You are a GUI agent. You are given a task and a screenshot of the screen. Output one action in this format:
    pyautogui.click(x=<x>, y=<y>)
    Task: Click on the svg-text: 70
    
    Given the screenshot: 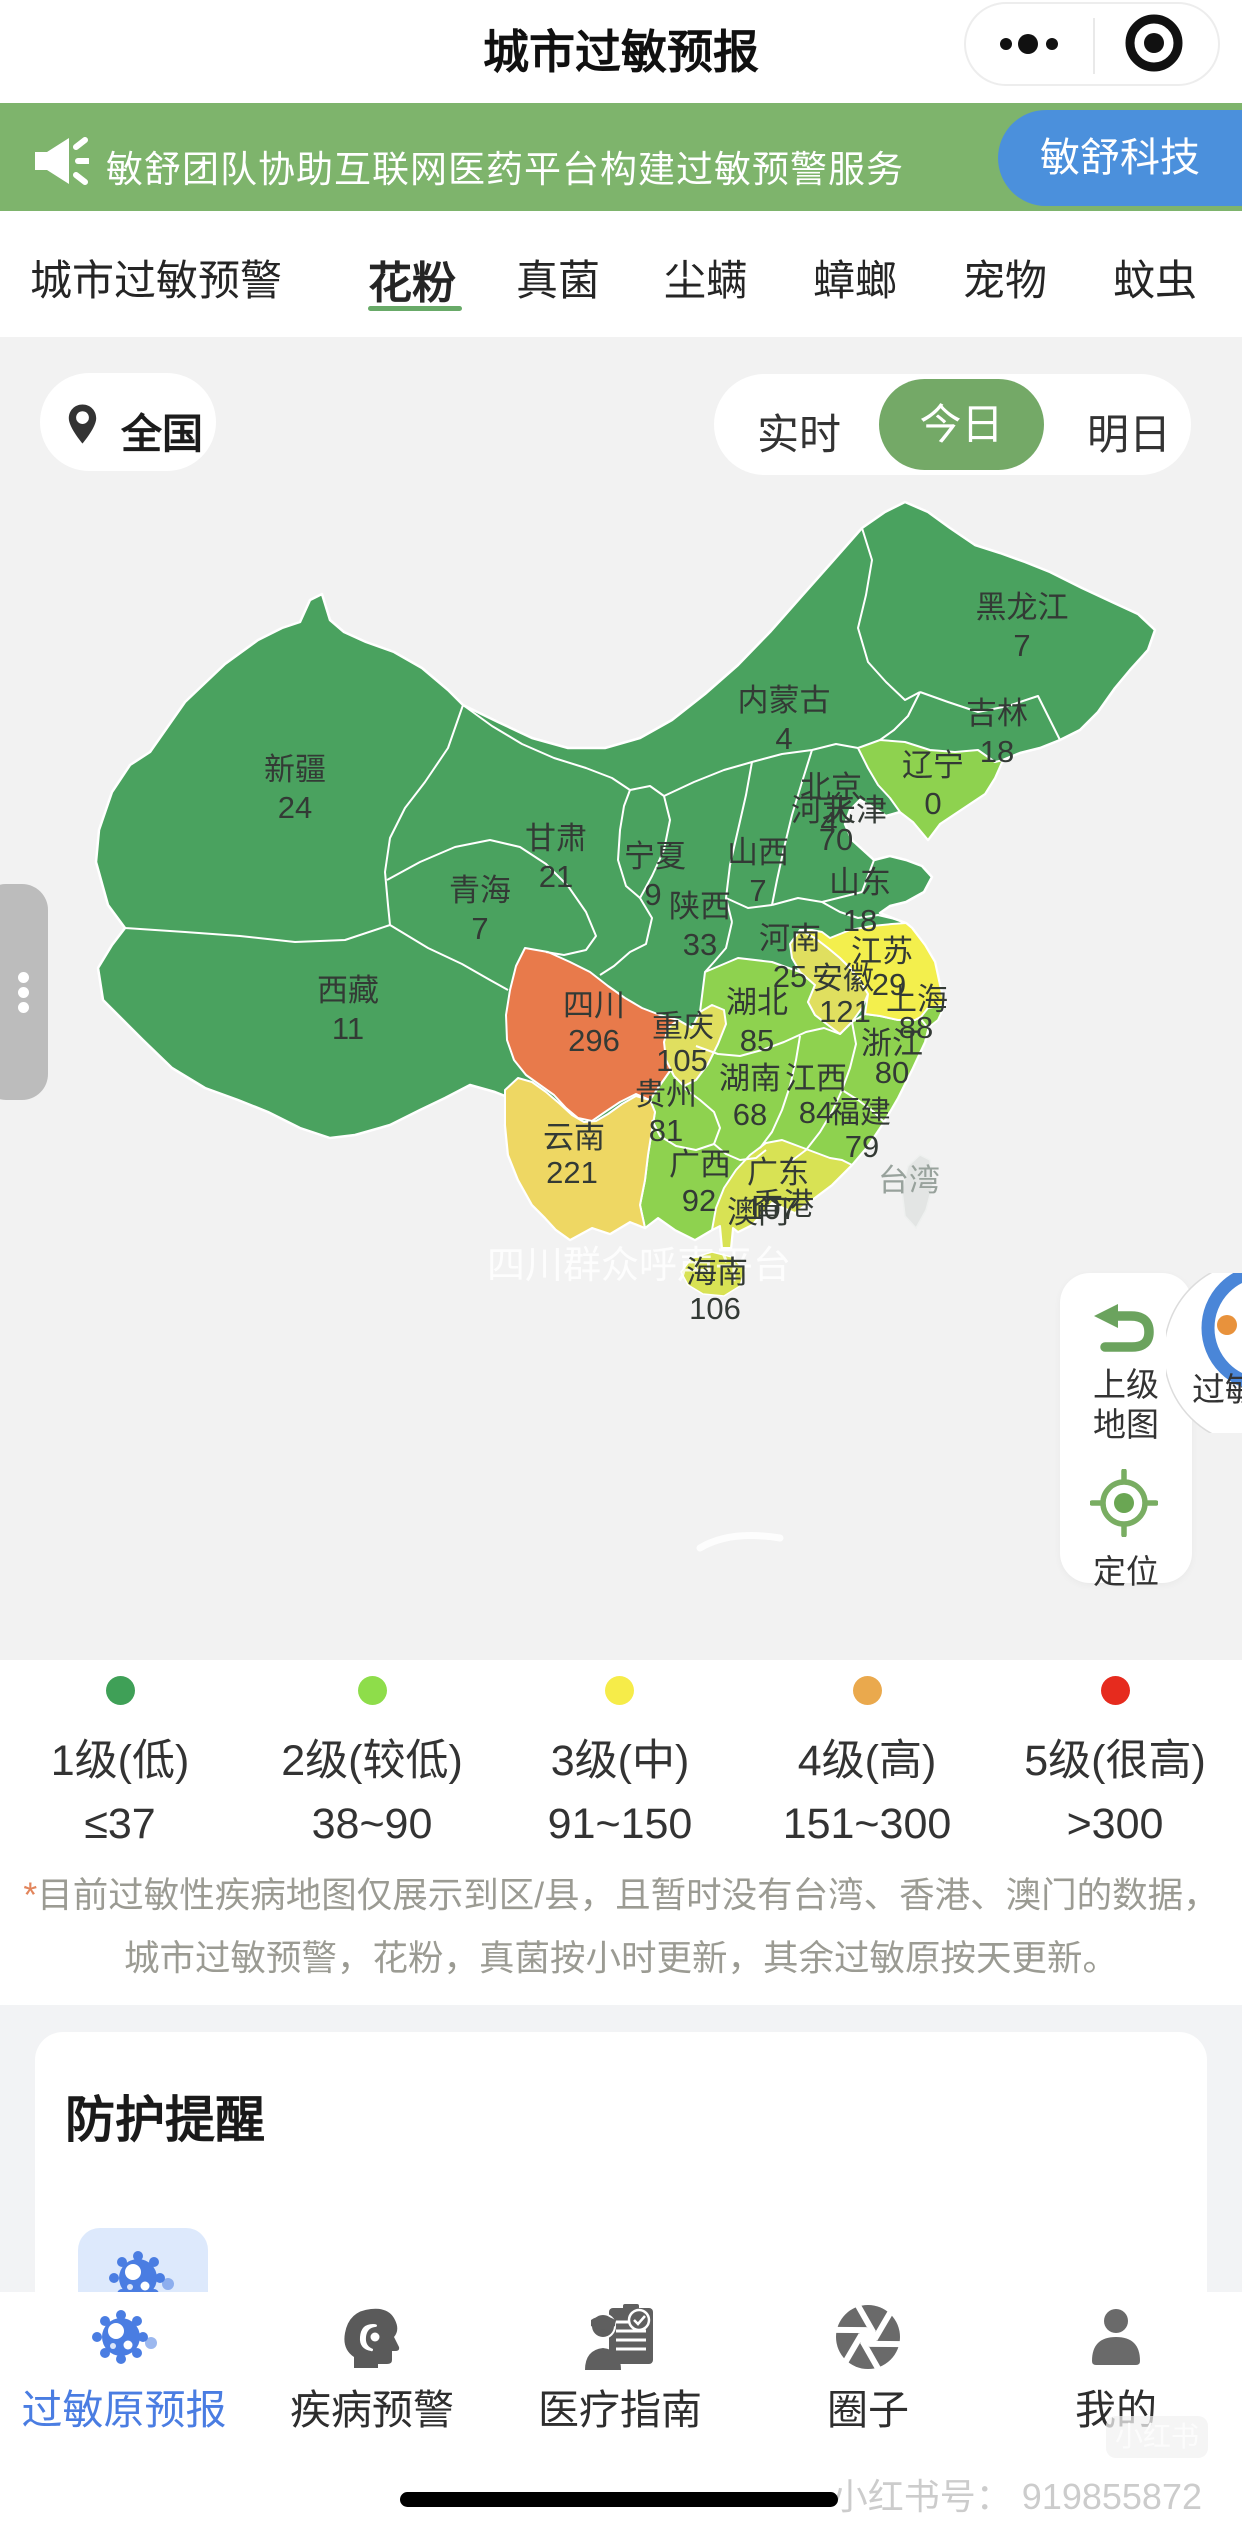 What is the action you would take?
    pyautogui.click(x=836, y=839)
    